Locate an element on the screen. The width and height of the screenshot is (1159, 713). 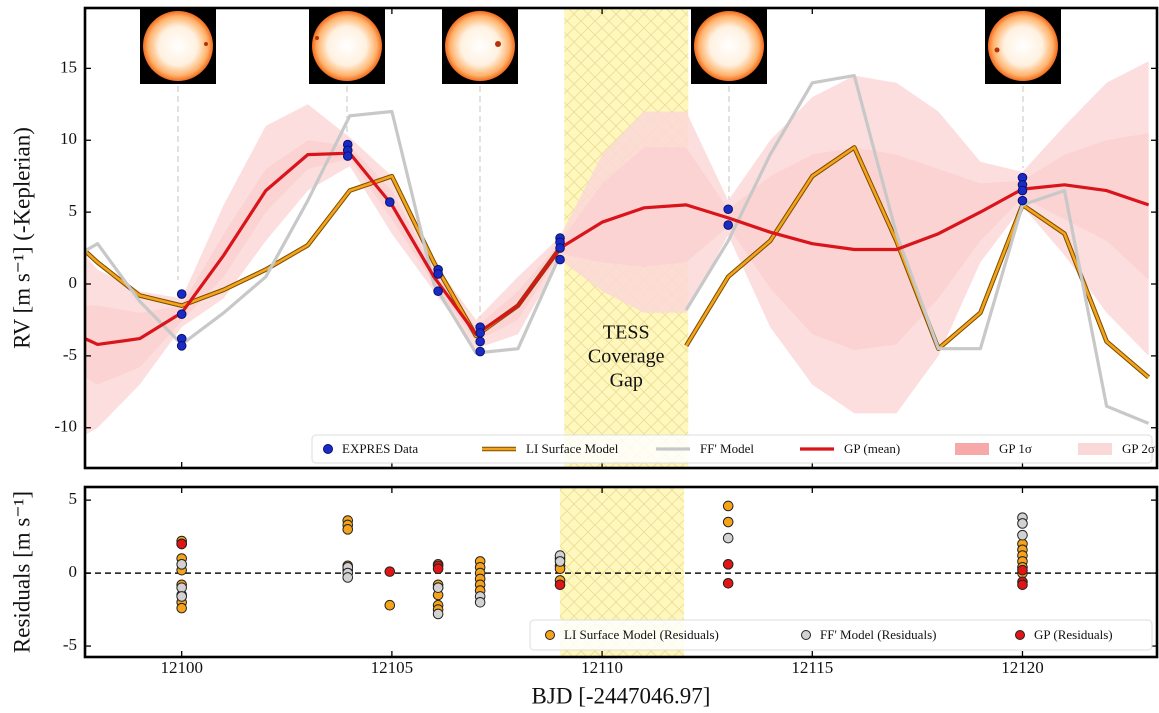
legend-label: GP (Residuals) is located at coordinates (1073, 634).